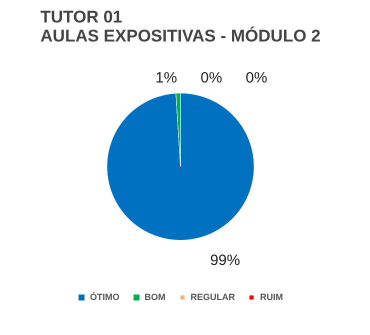  Describe the element at coordinates (105, 297) in the screenshot. I see `legend-label: ÓTIMO` at that location.